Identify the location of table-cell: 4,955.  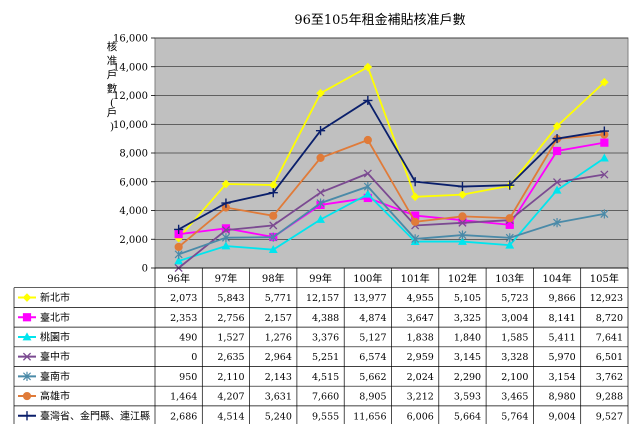
(420, 298).